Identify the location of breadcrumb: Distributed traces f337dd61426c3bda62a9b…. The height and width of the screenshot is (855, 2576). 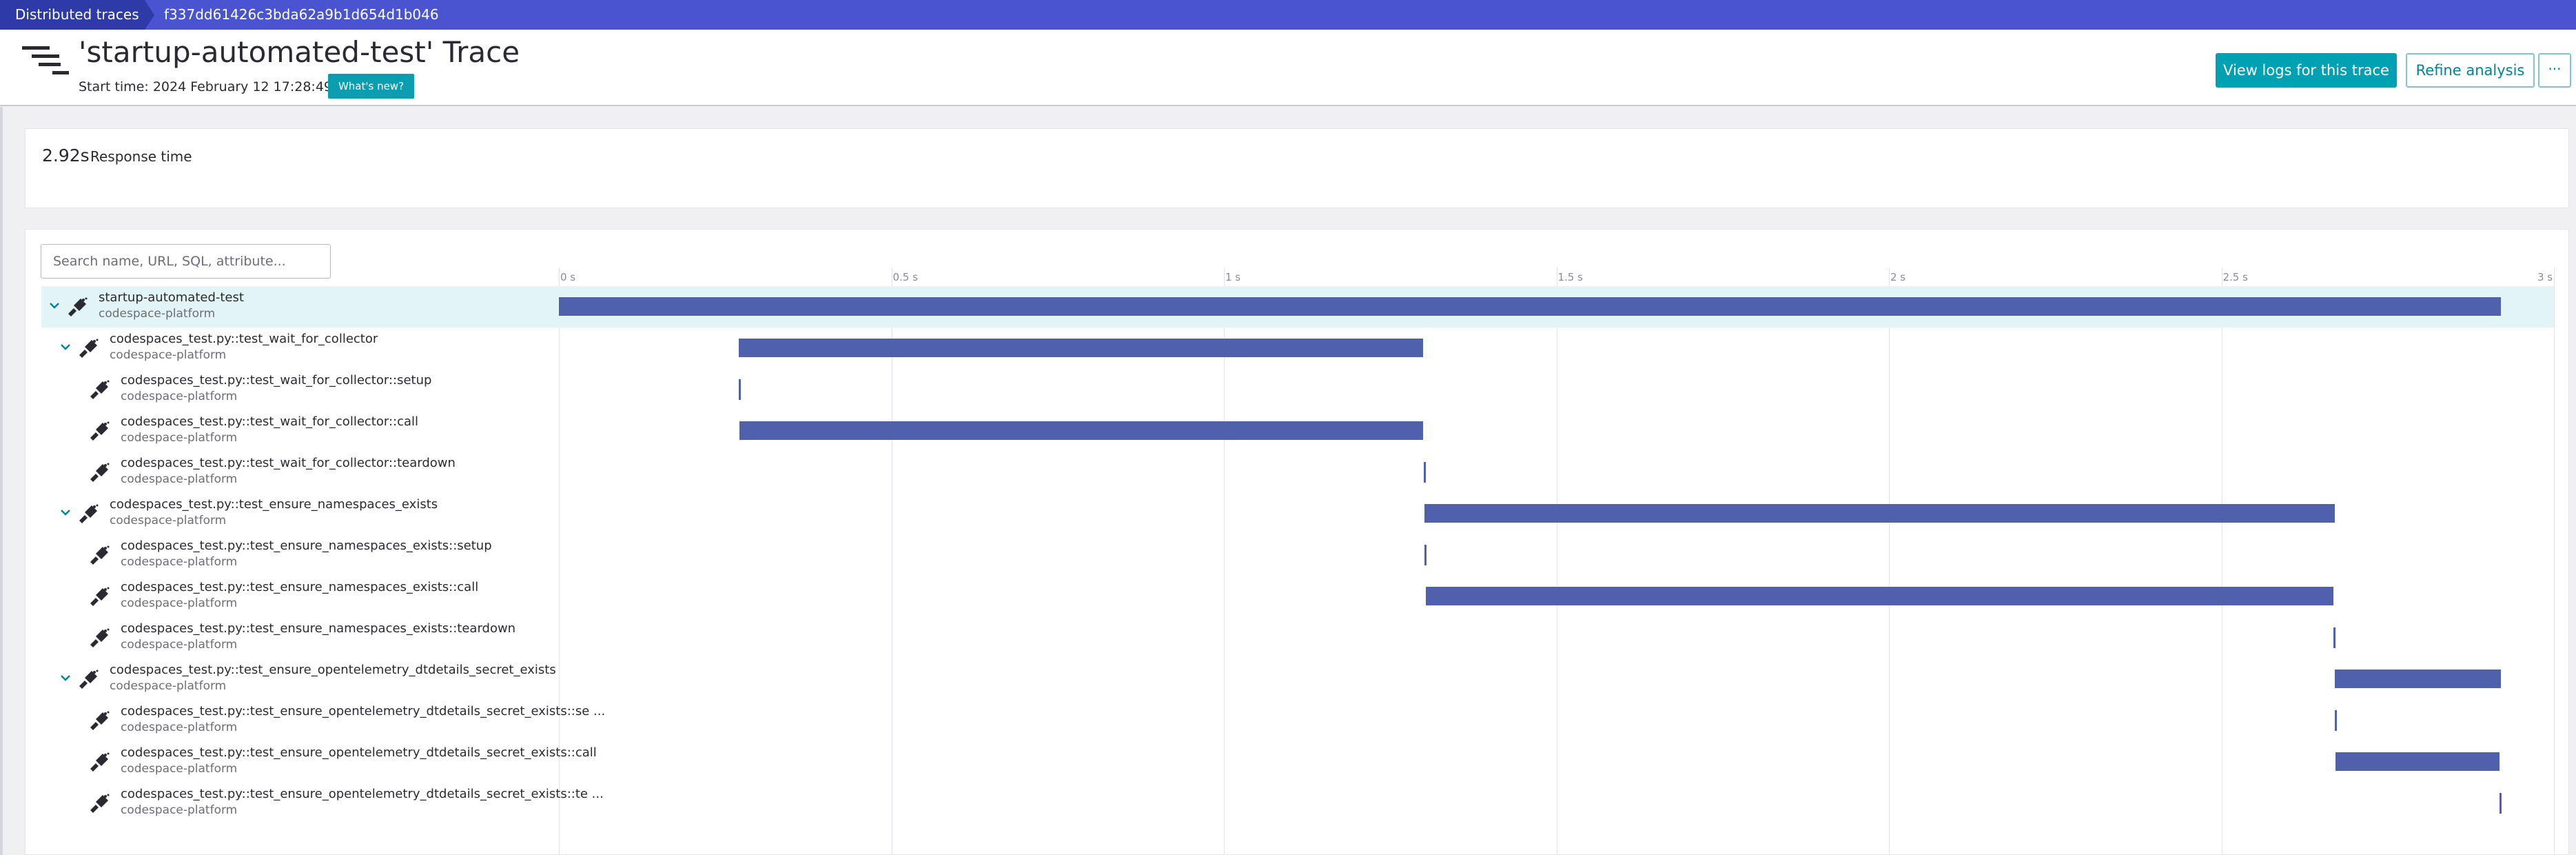
(1288, 15).